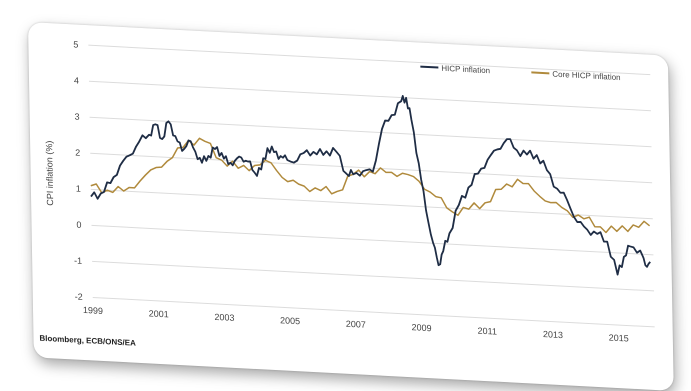 This screenshot has height=391, width=691. I want to click on y-tick-labels: -2 -1 0 1 2 3 4 5, so click(78, 170).